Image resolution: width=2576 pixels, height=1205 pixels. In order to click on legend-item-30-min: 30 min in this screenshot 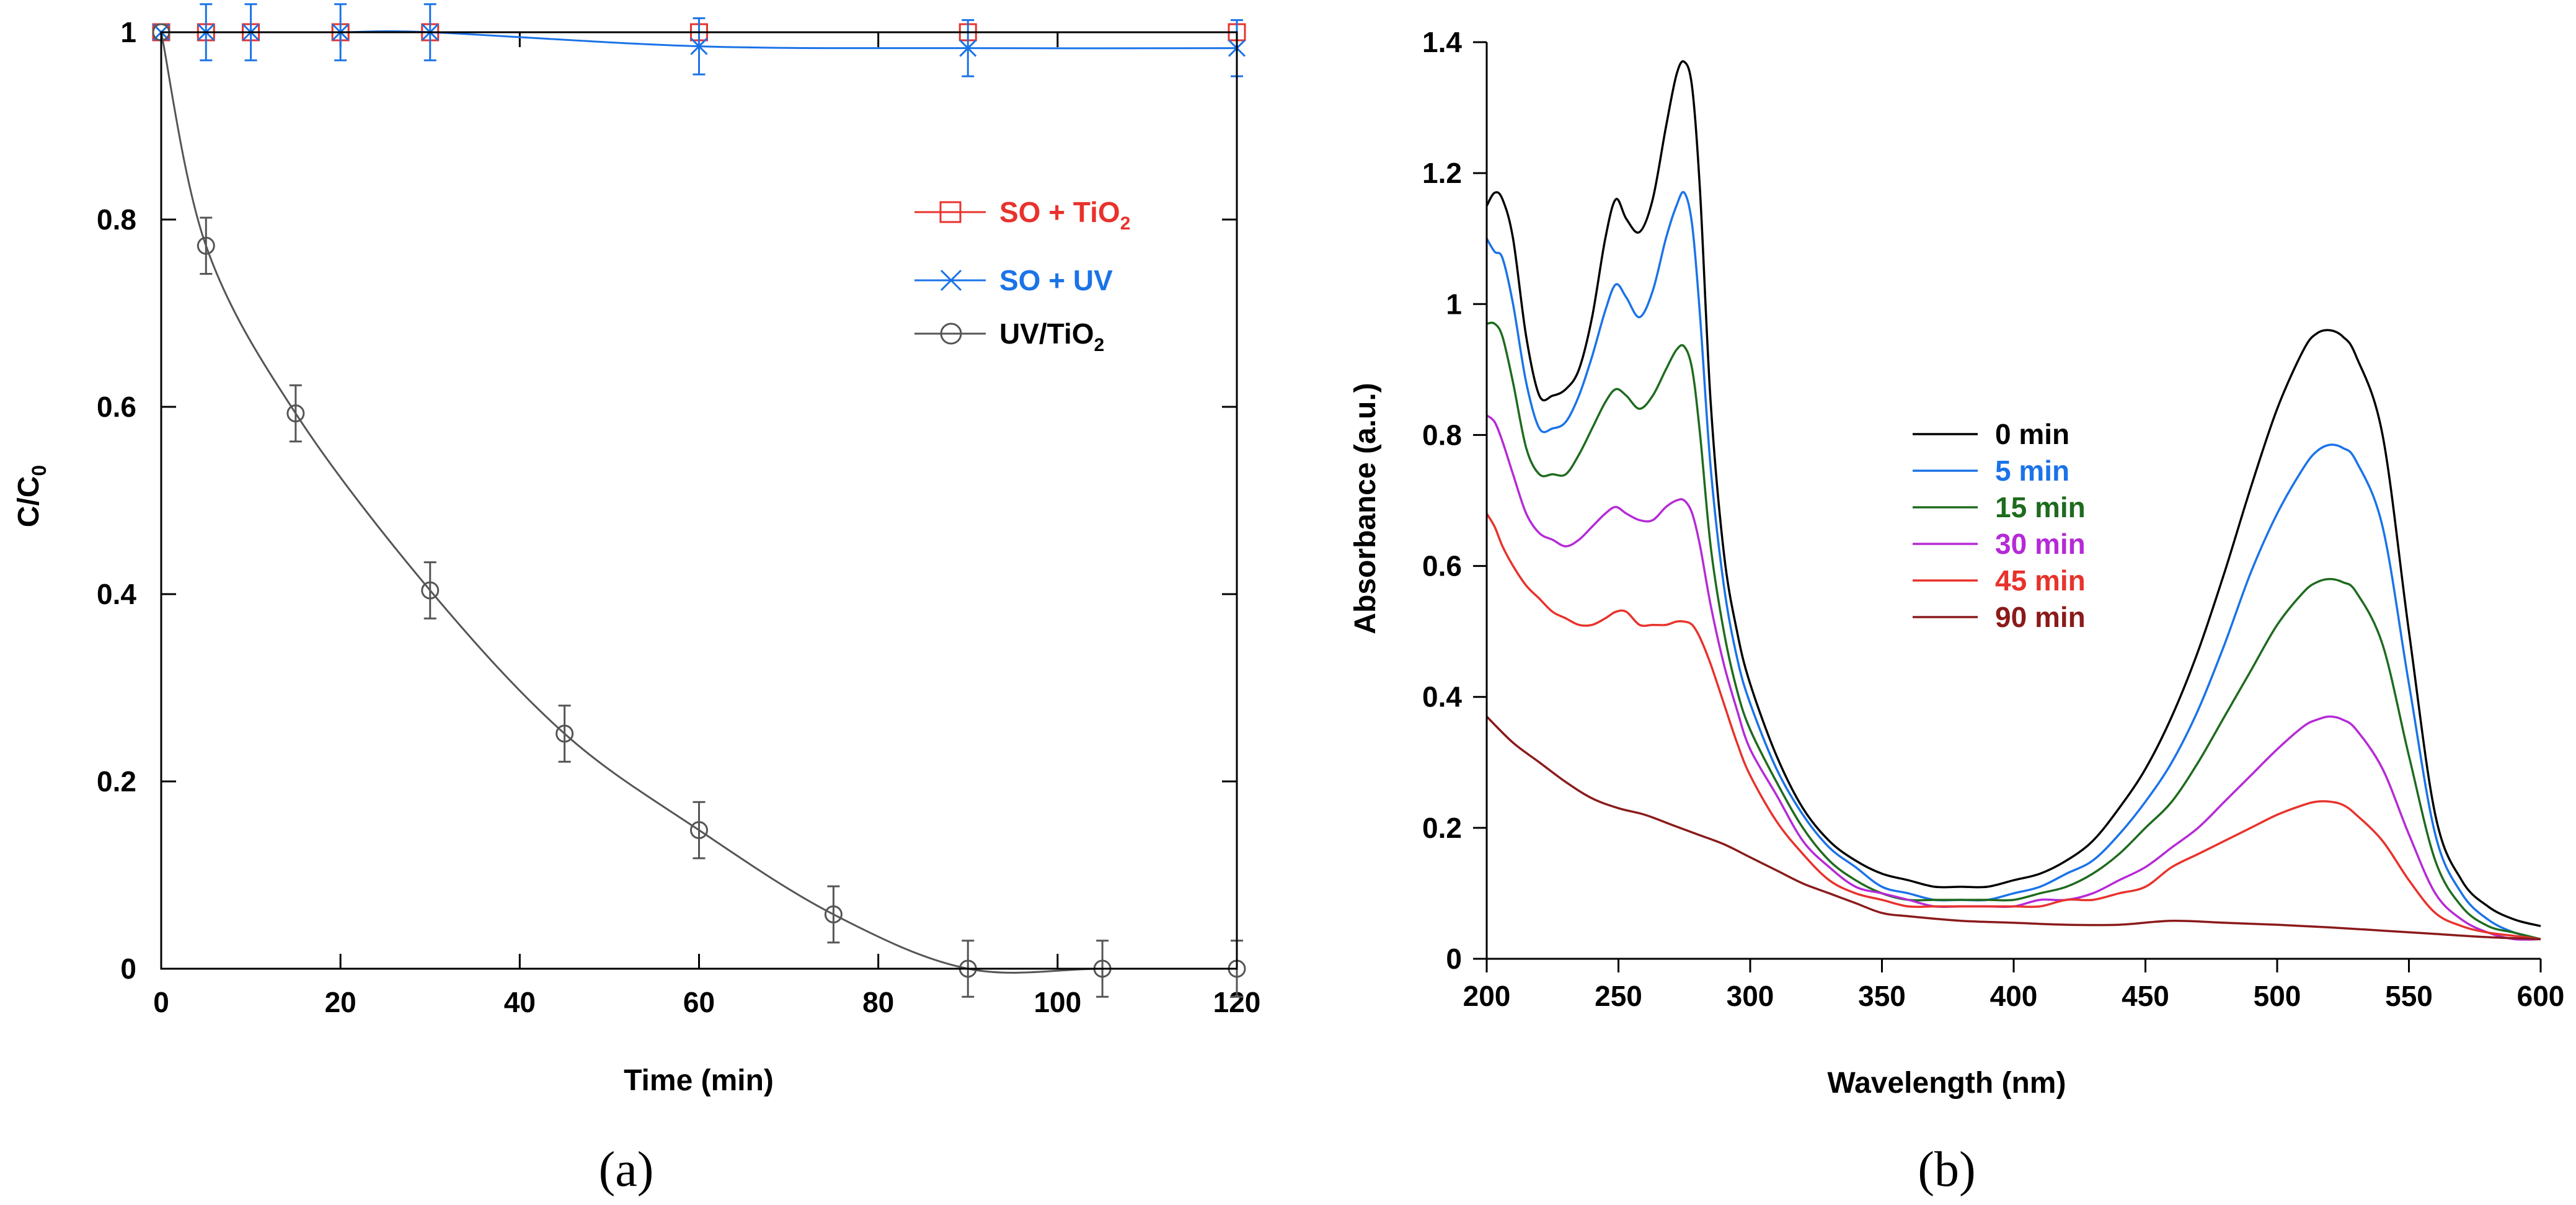, I will do `click(1999, 544)`.